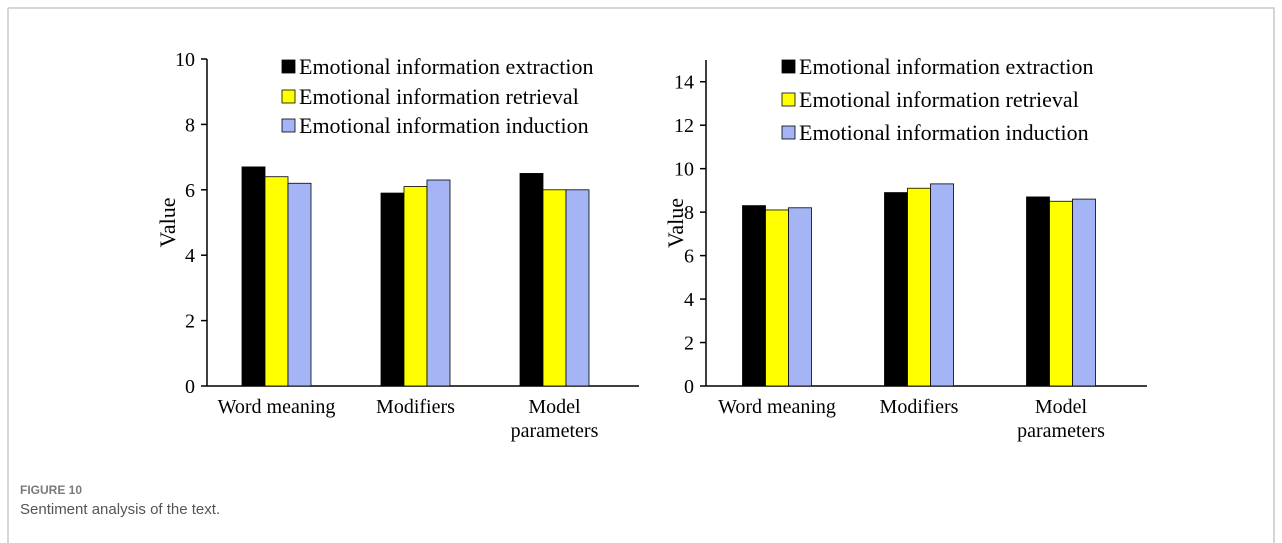  I want to click on y-tick-label: 14, so click(684, 83).